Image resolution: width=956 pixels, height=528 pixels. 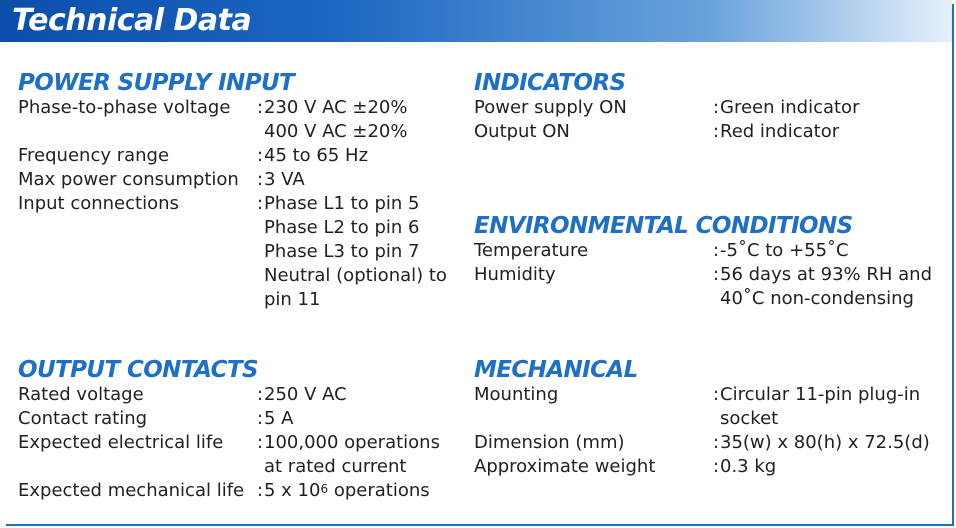 I want to click on title-banner: Technical Data, so click(x=476, y=21).